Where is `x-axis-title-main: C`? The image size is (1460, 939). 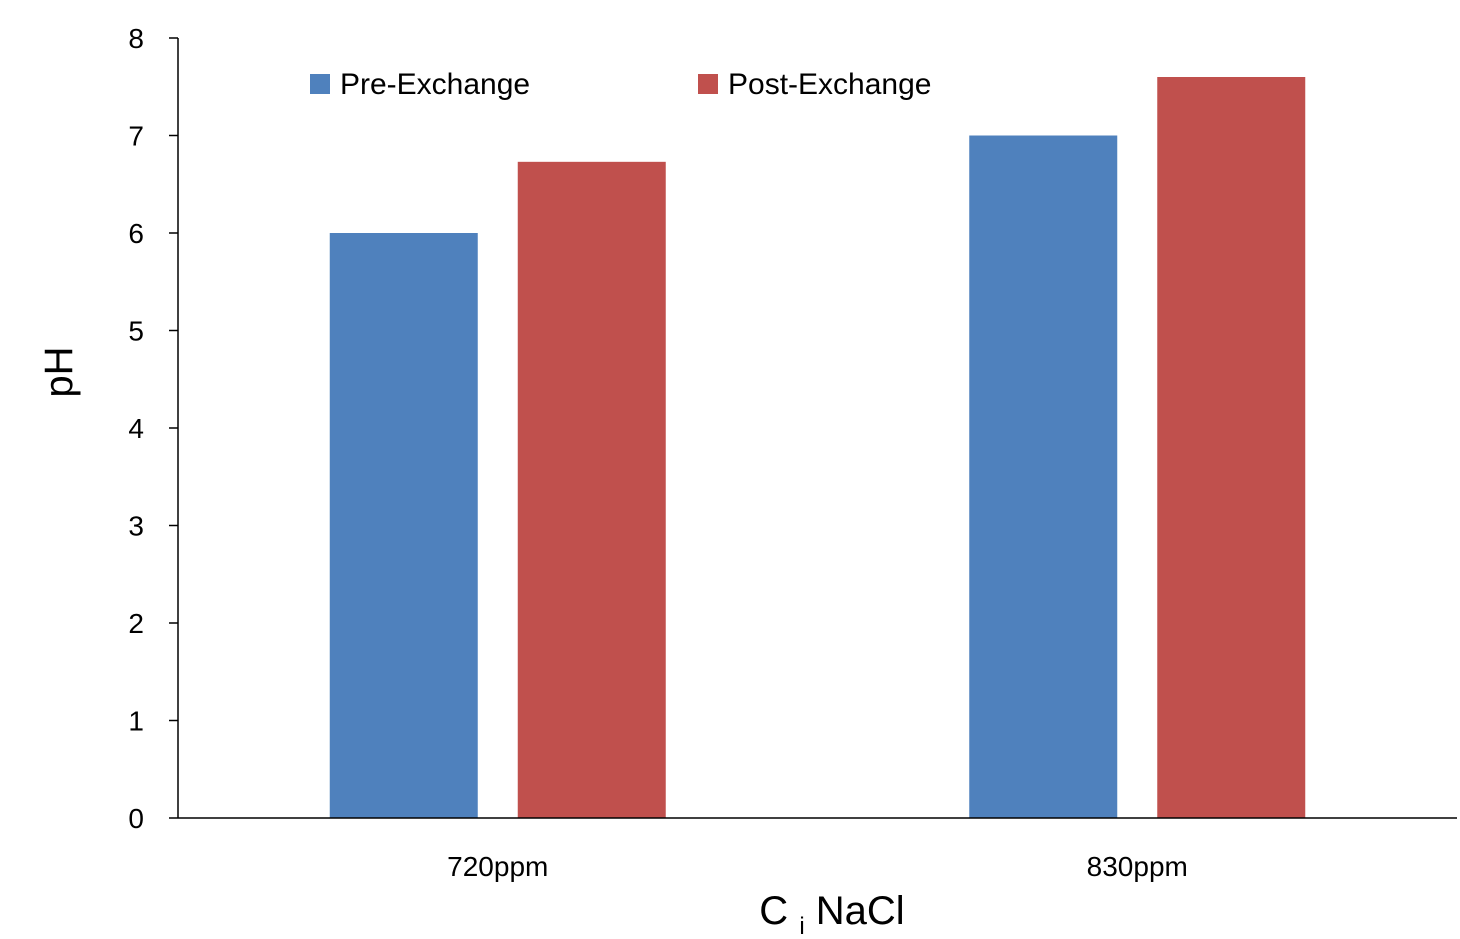
x-axis-title-main: C is located at coordinates (773, 911).